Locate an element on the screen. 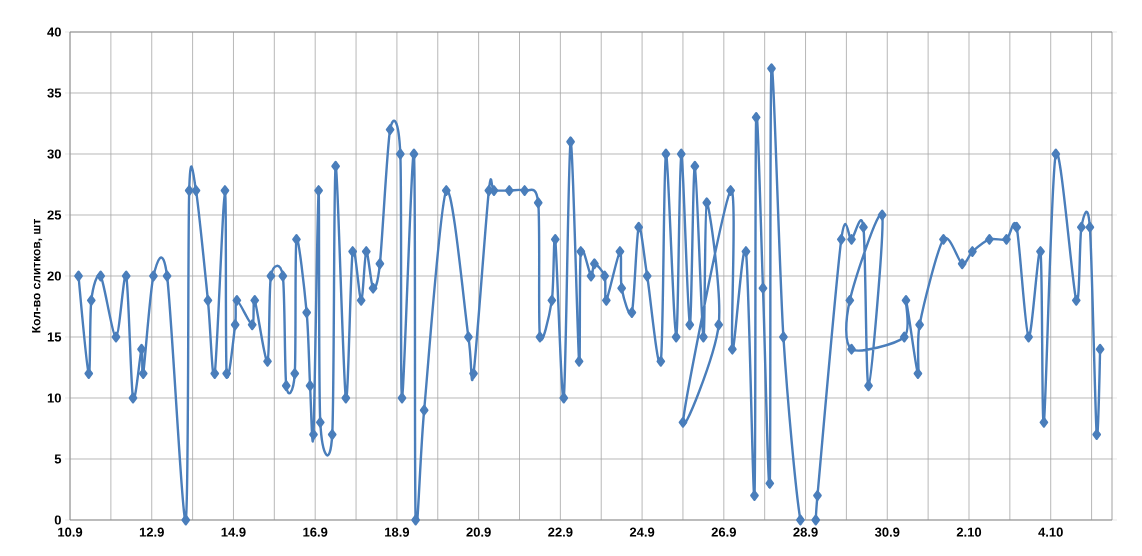 The height and width of the screenshot is (556, 1142). y-axis-title: Кол-во слитков, шт is located at coordinates (37, 276).